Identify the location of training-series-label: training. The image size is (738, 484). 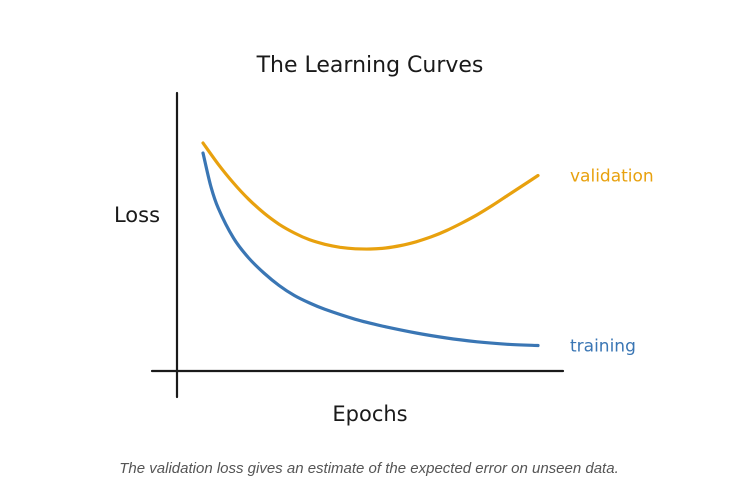
(603, 347).